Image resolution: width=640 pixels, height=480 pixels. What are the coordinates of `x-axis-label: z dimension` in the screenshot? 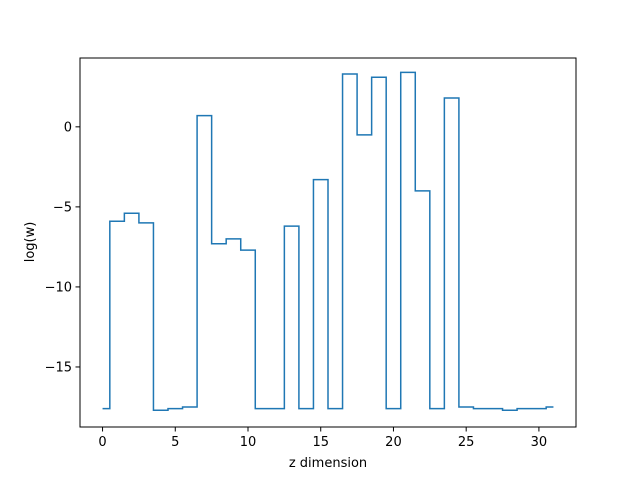 It's located at (328, 463).